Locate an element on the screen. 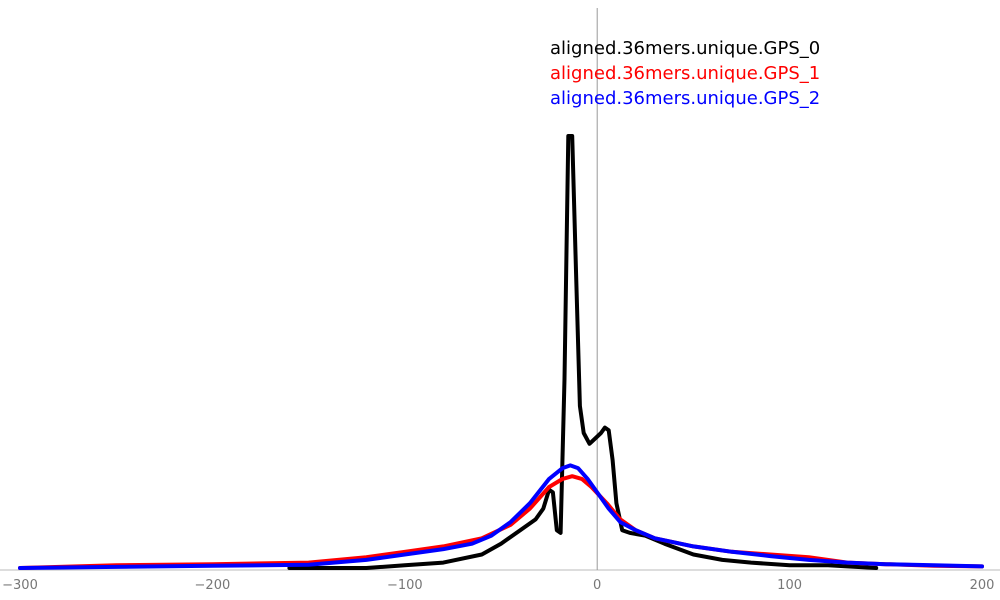 The width and height of the screenshot is (1000, 600). legend-entry-2: aligned.36mers.unique.GPS_2 is located at coordinates (685, 98).